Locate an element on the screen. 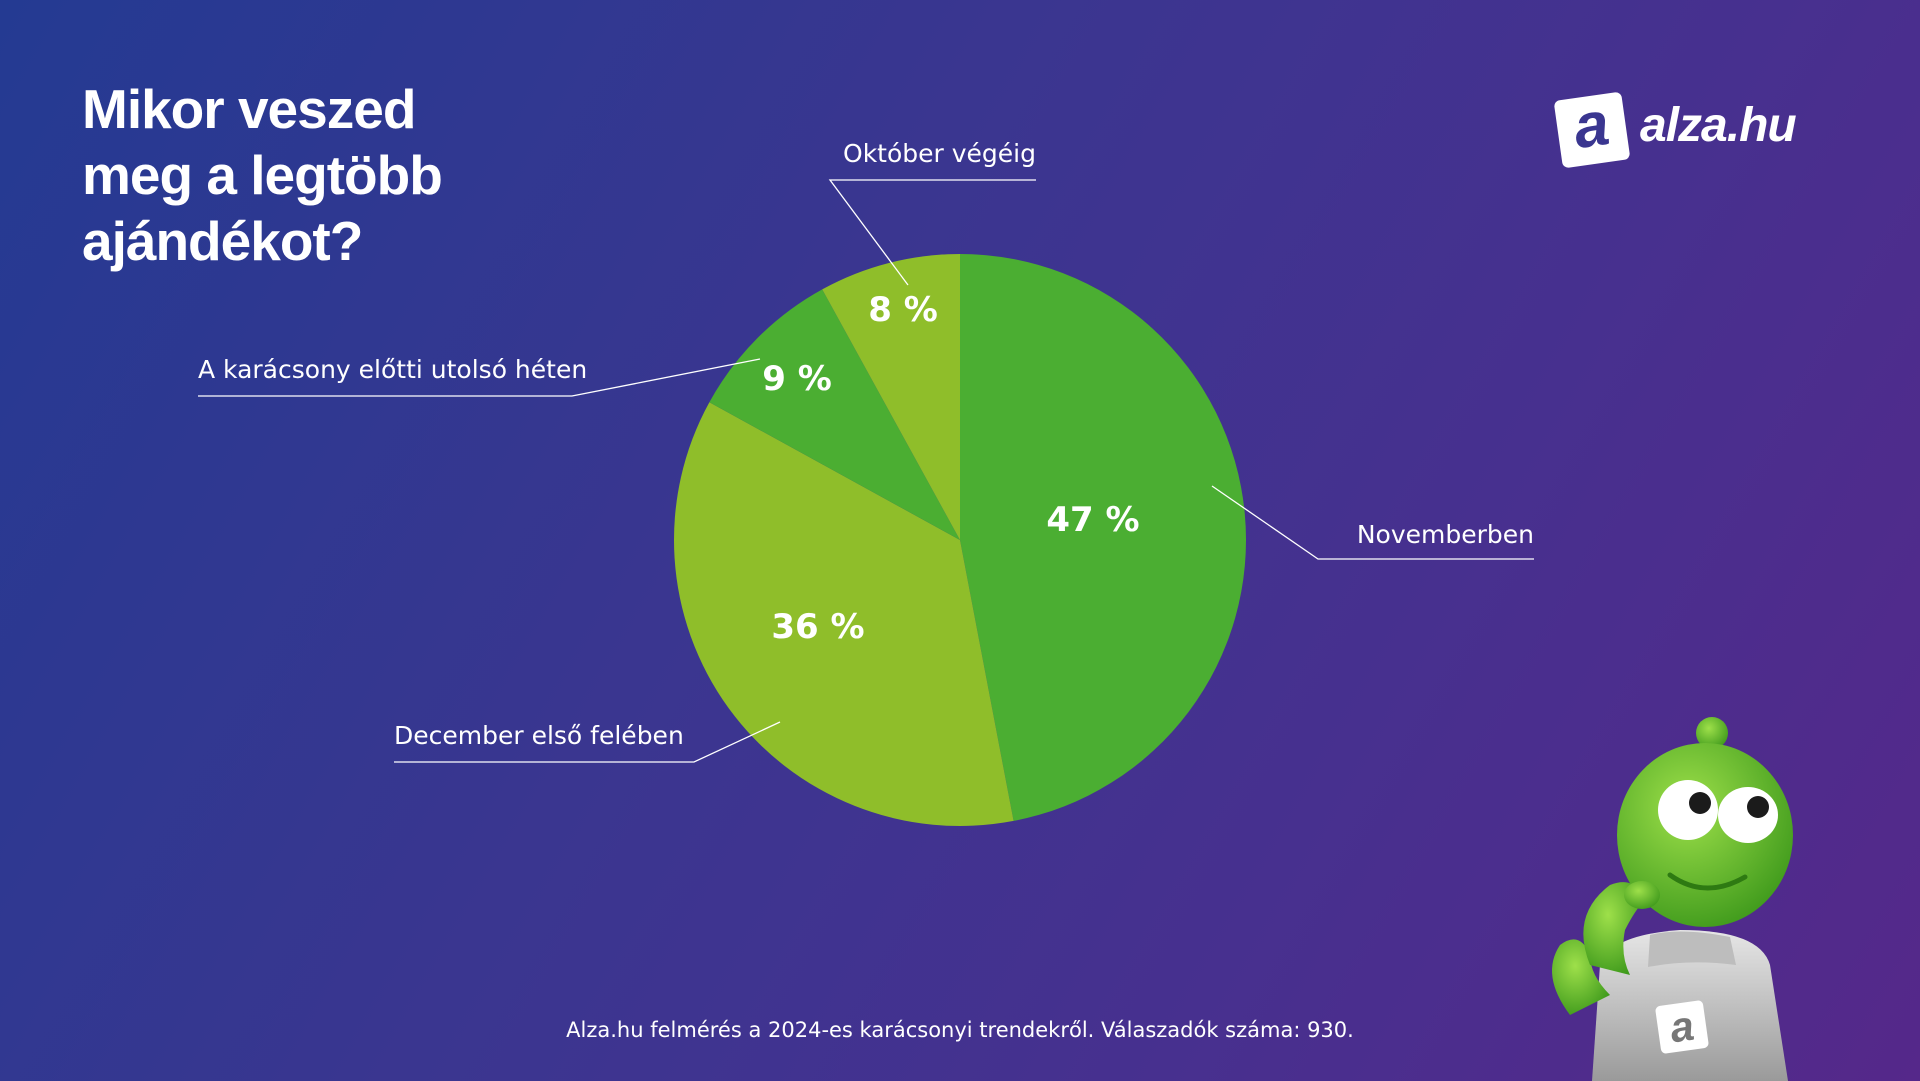 The height and width of the screenshot is (1081, 1920). alza-logo-text: alza.hu is located at coordinates (1718, 125).